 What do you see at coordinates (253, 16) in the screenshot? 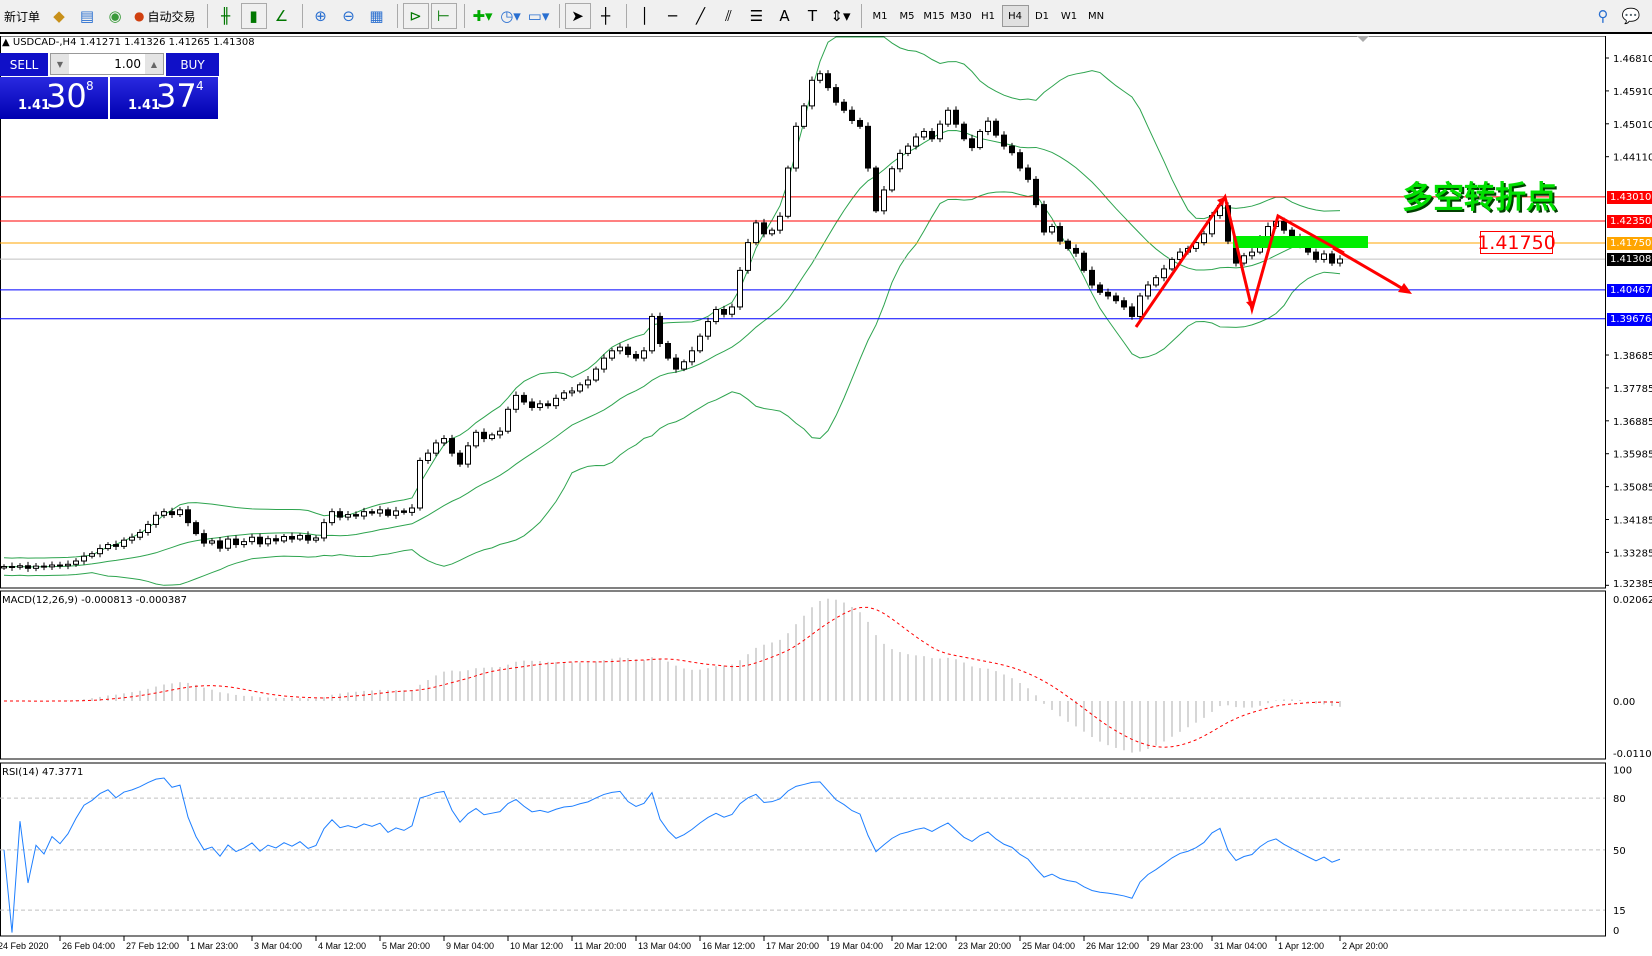
I see `candlestick-icon: ▮` at bounding box center [253, 16].